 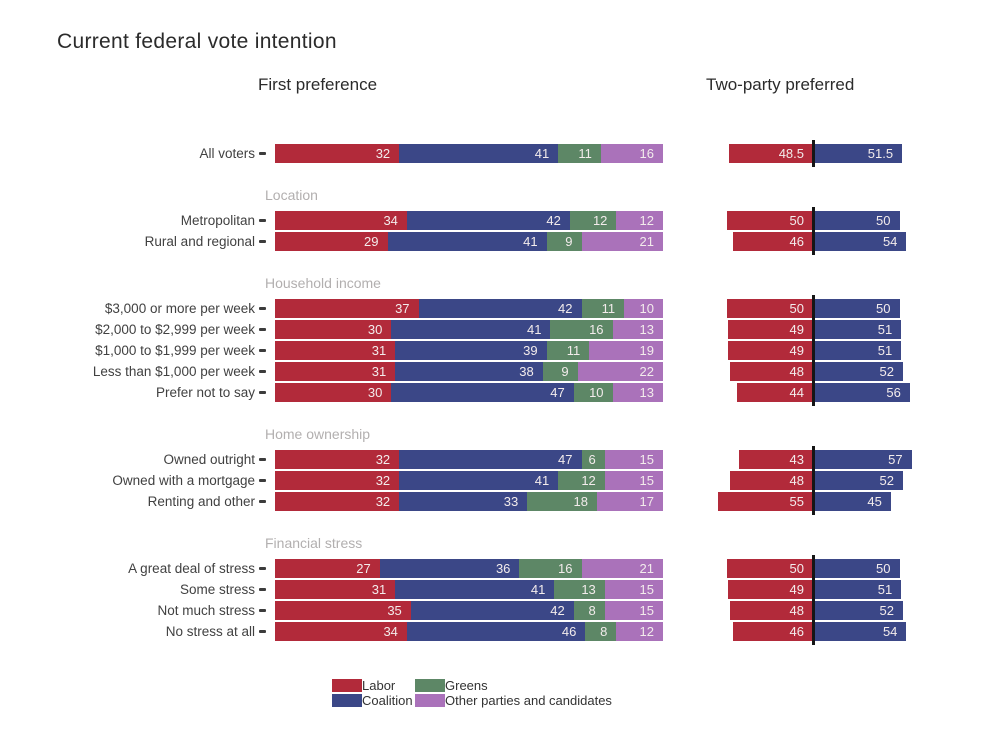 What do you see at coordinates (631, 153) in the screenshot?
I see `bar-segment-other: 16` at bounding box center [631, 153].